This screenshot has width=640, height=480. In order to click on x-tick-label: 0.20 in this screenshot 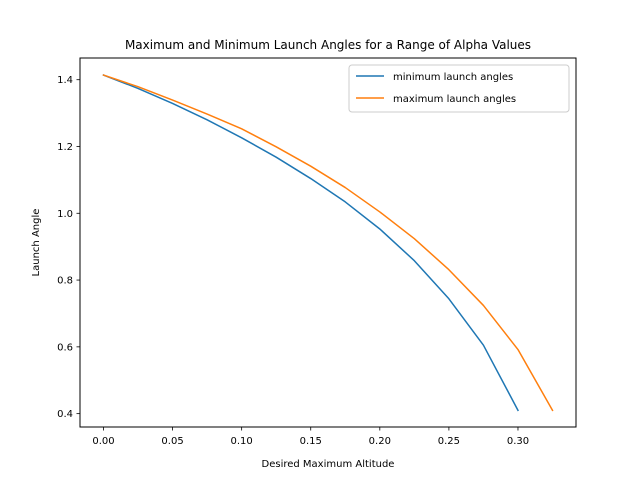, I will do `click(380, 441)`.